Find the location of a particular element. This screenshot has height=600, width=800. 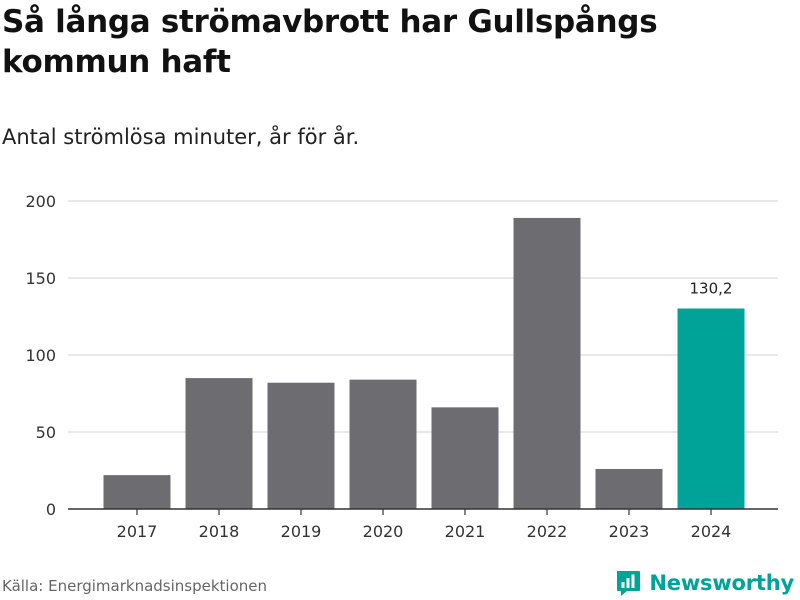

x-tick-label-2021: 2021 is located at coordinates (465, 531).